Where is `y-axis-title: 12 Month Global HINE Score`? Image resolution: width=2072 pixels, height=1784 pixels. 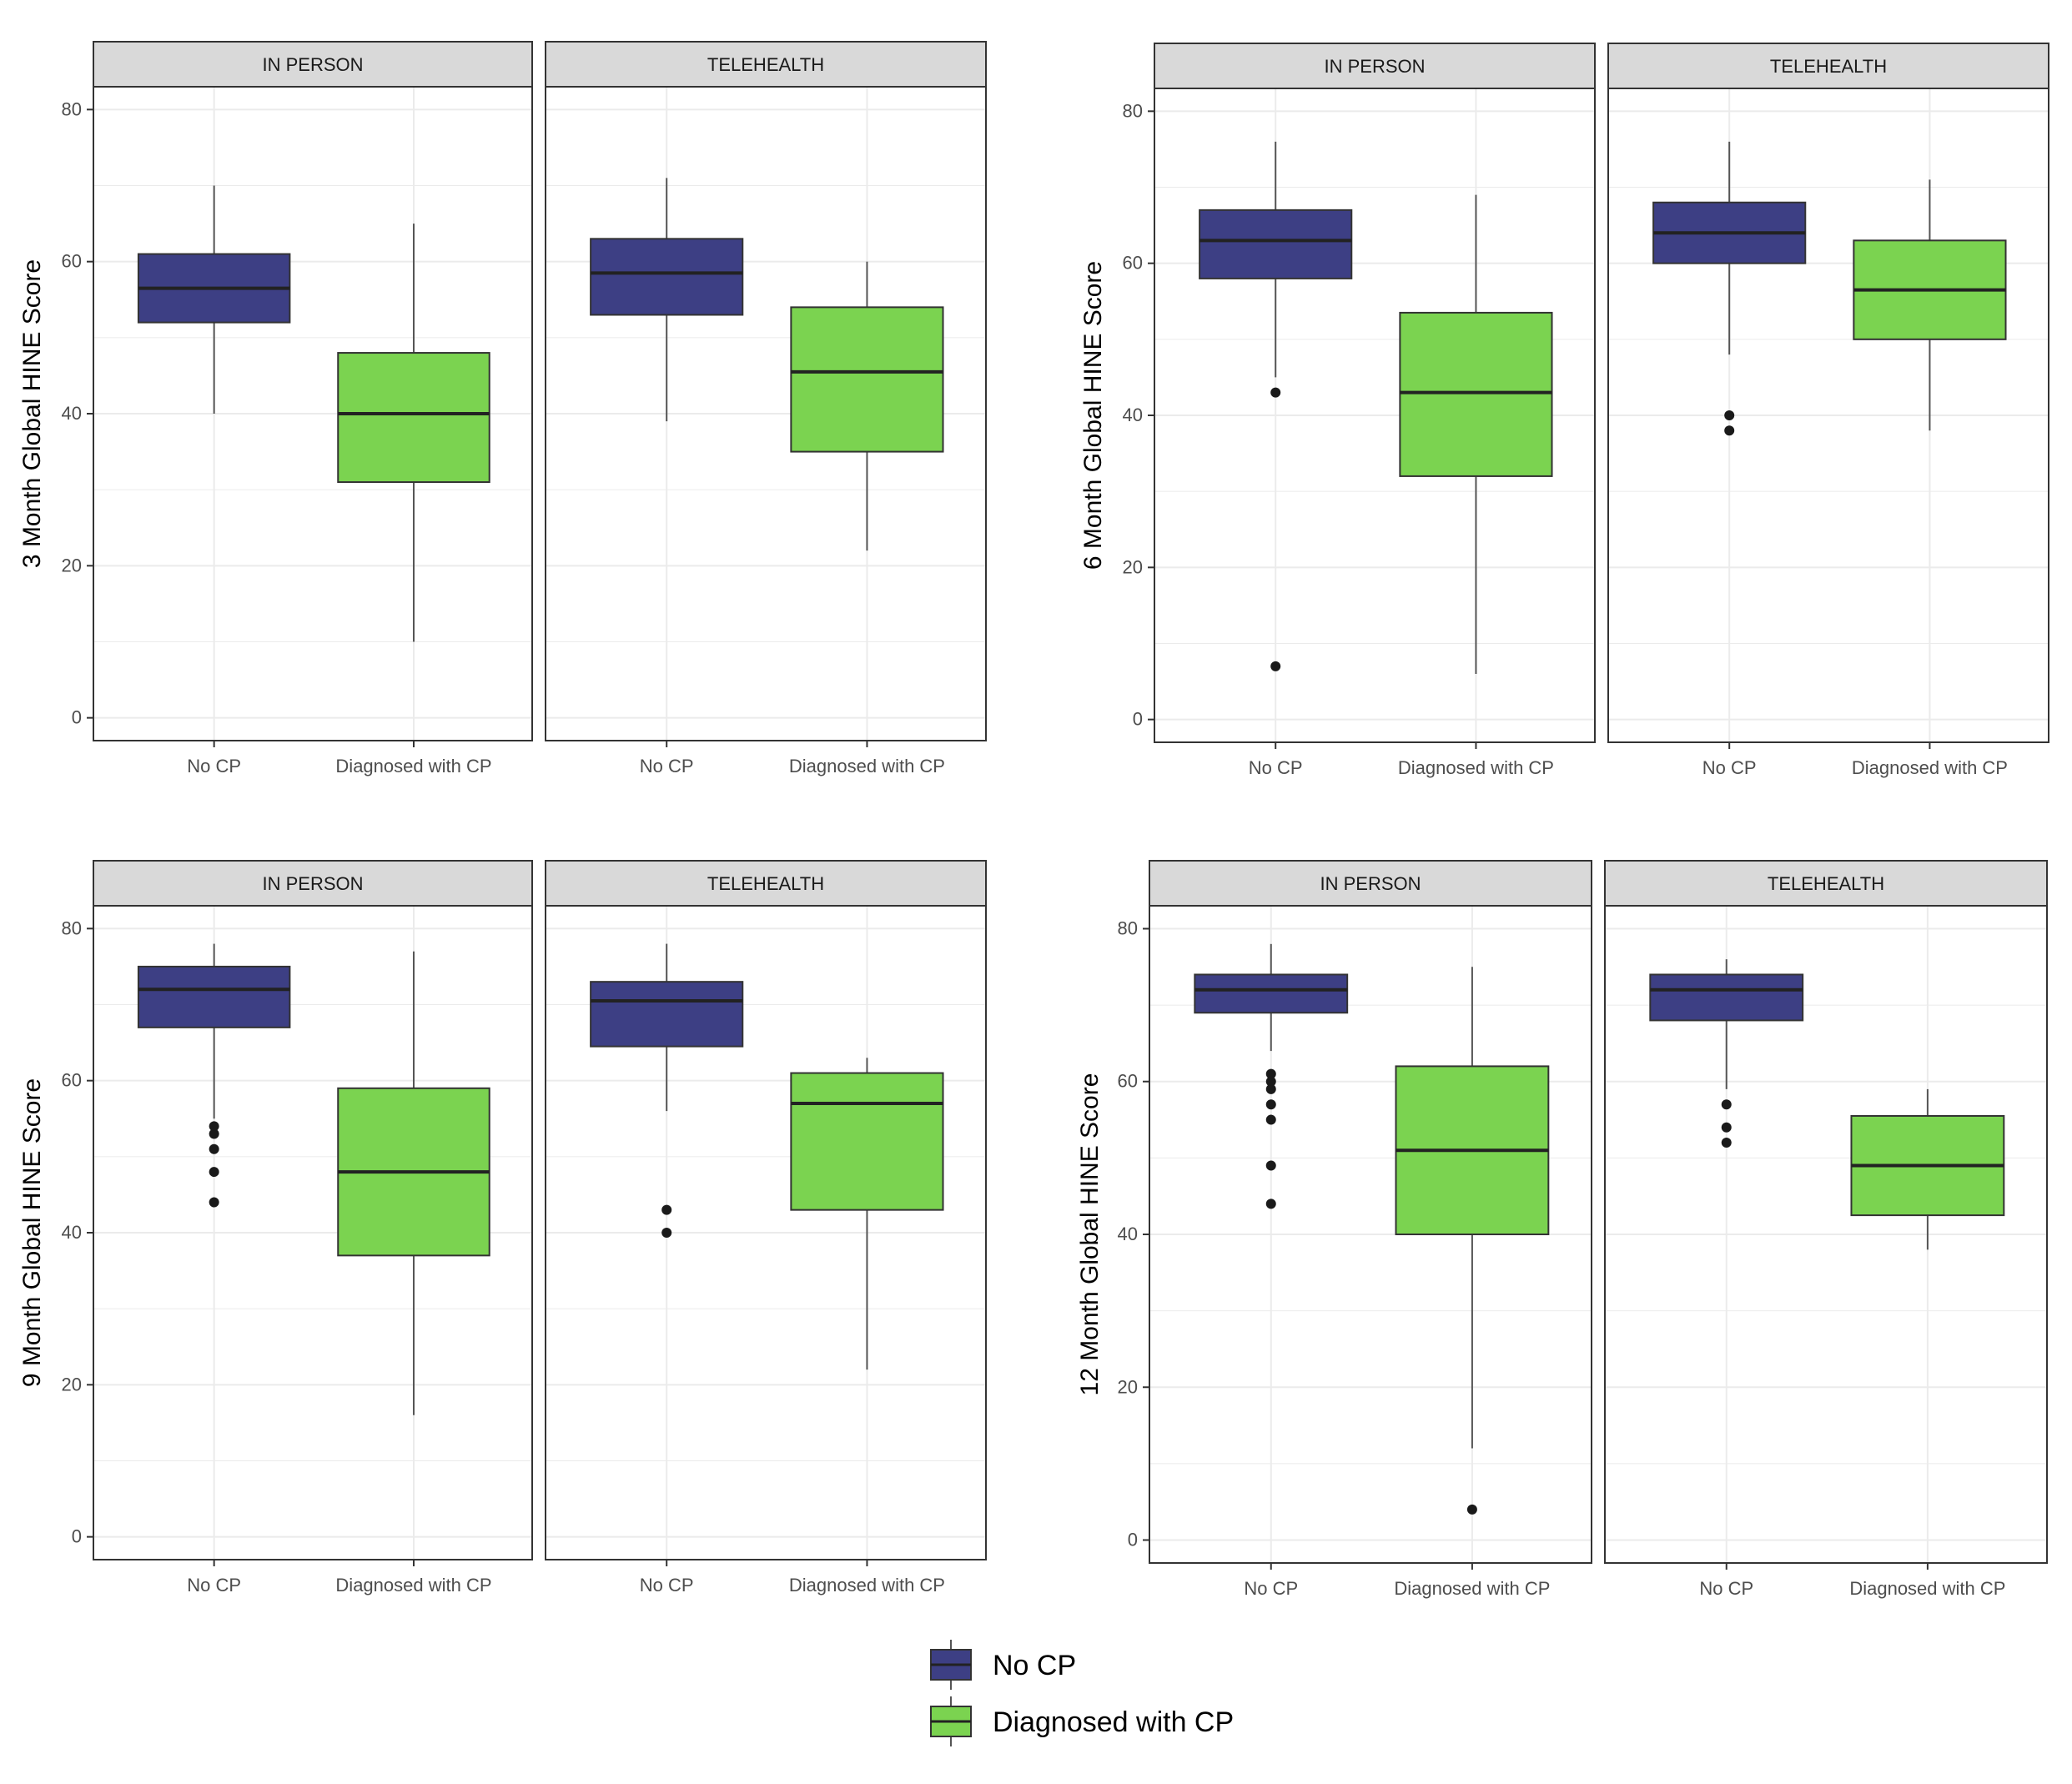
y-axis-title: 12 Month Global HINE Score is located at coordinates (1090, 1234).